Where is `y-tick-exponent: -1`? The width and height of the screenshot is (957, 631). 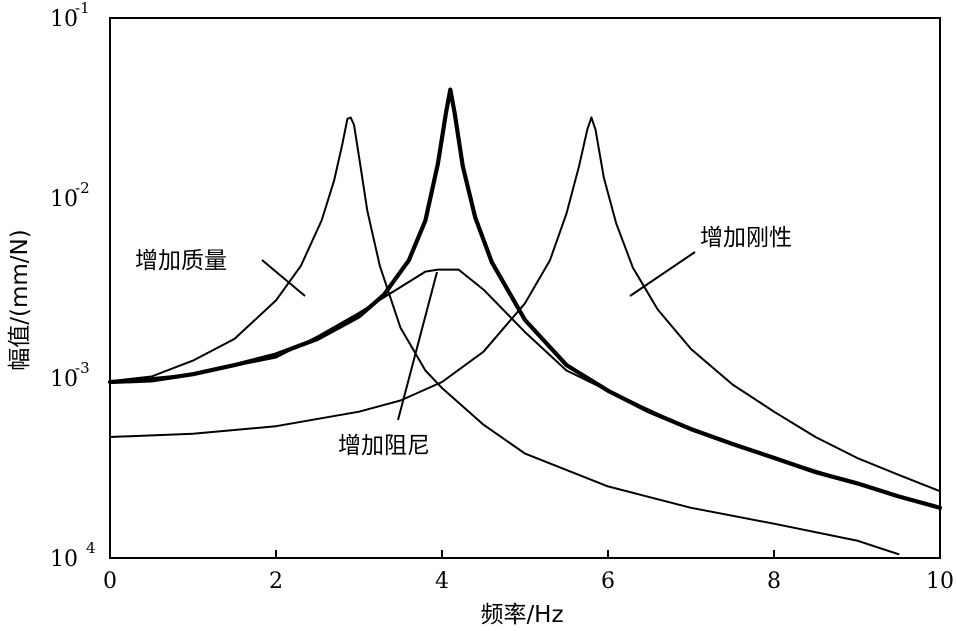
y-tick-exponent: -1 is located at coordinates (82, 8).